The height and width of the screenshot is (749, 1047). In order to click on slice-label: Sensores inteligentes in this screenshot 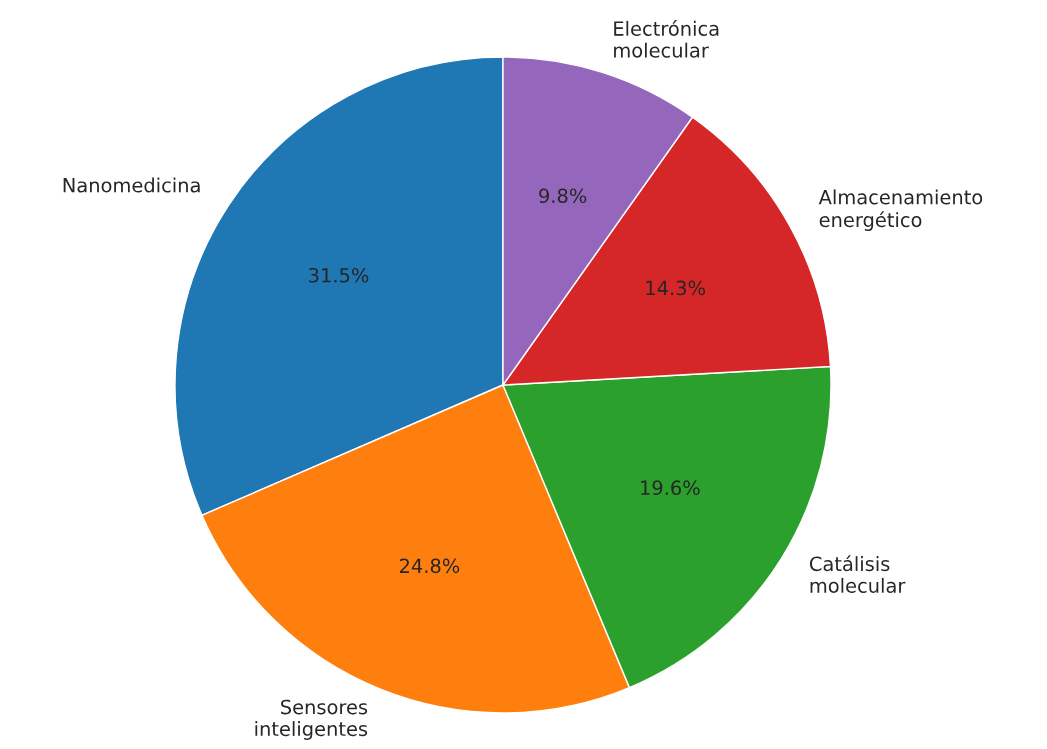, I will do `click(311, 719)`.